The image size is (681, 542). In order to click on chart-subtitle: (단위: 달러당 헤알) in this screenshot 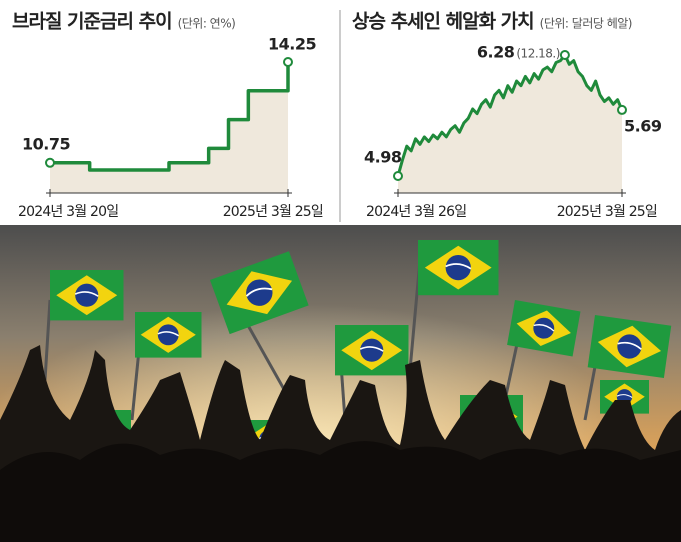, I will do `click(586, 24)`.